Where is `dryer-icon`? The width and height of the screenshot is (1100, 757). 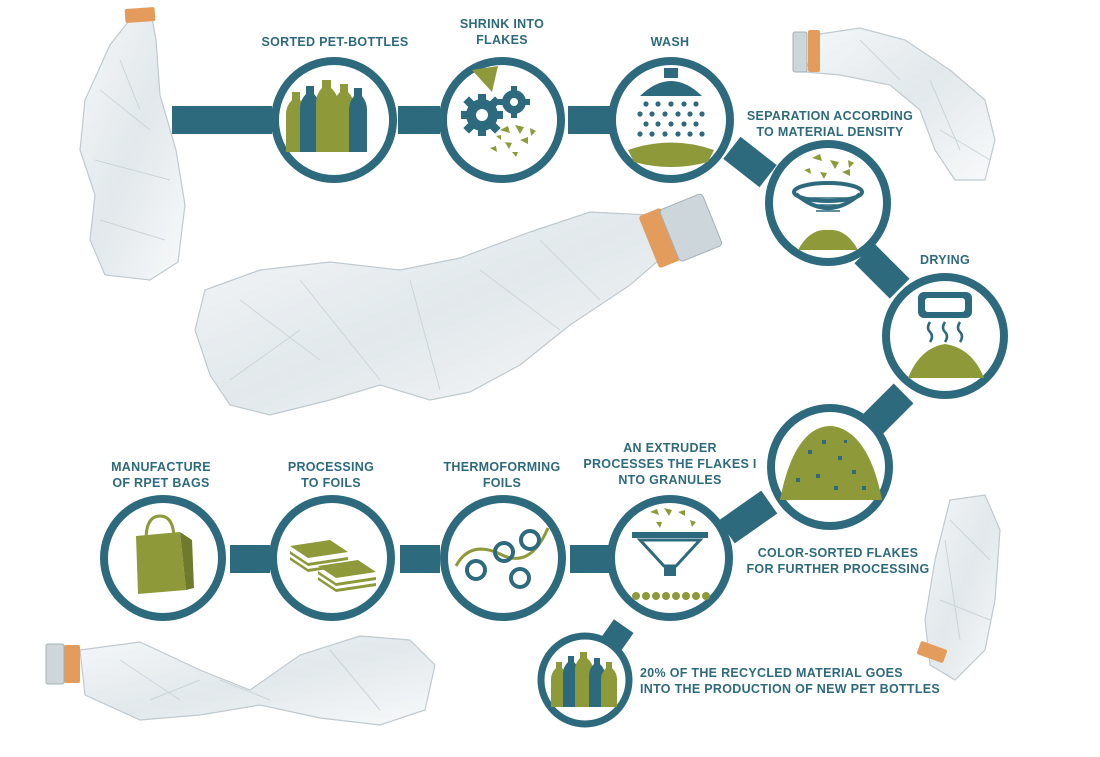
dryer-icon is located at coordinates (946, 335).